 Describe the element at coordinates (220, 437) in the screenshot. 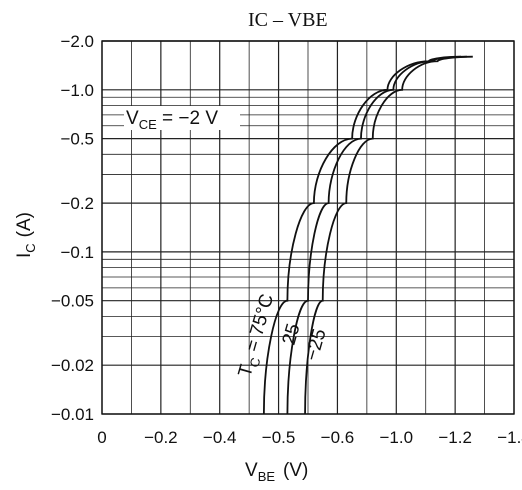

I see `x-tick-label: −0.4` at that location.